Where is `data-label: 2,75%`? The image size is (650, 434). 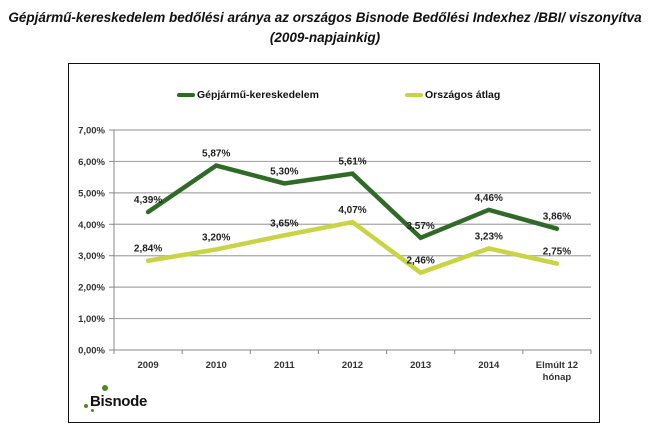
data-label: 2,75% is located at coordinates (557, 252).